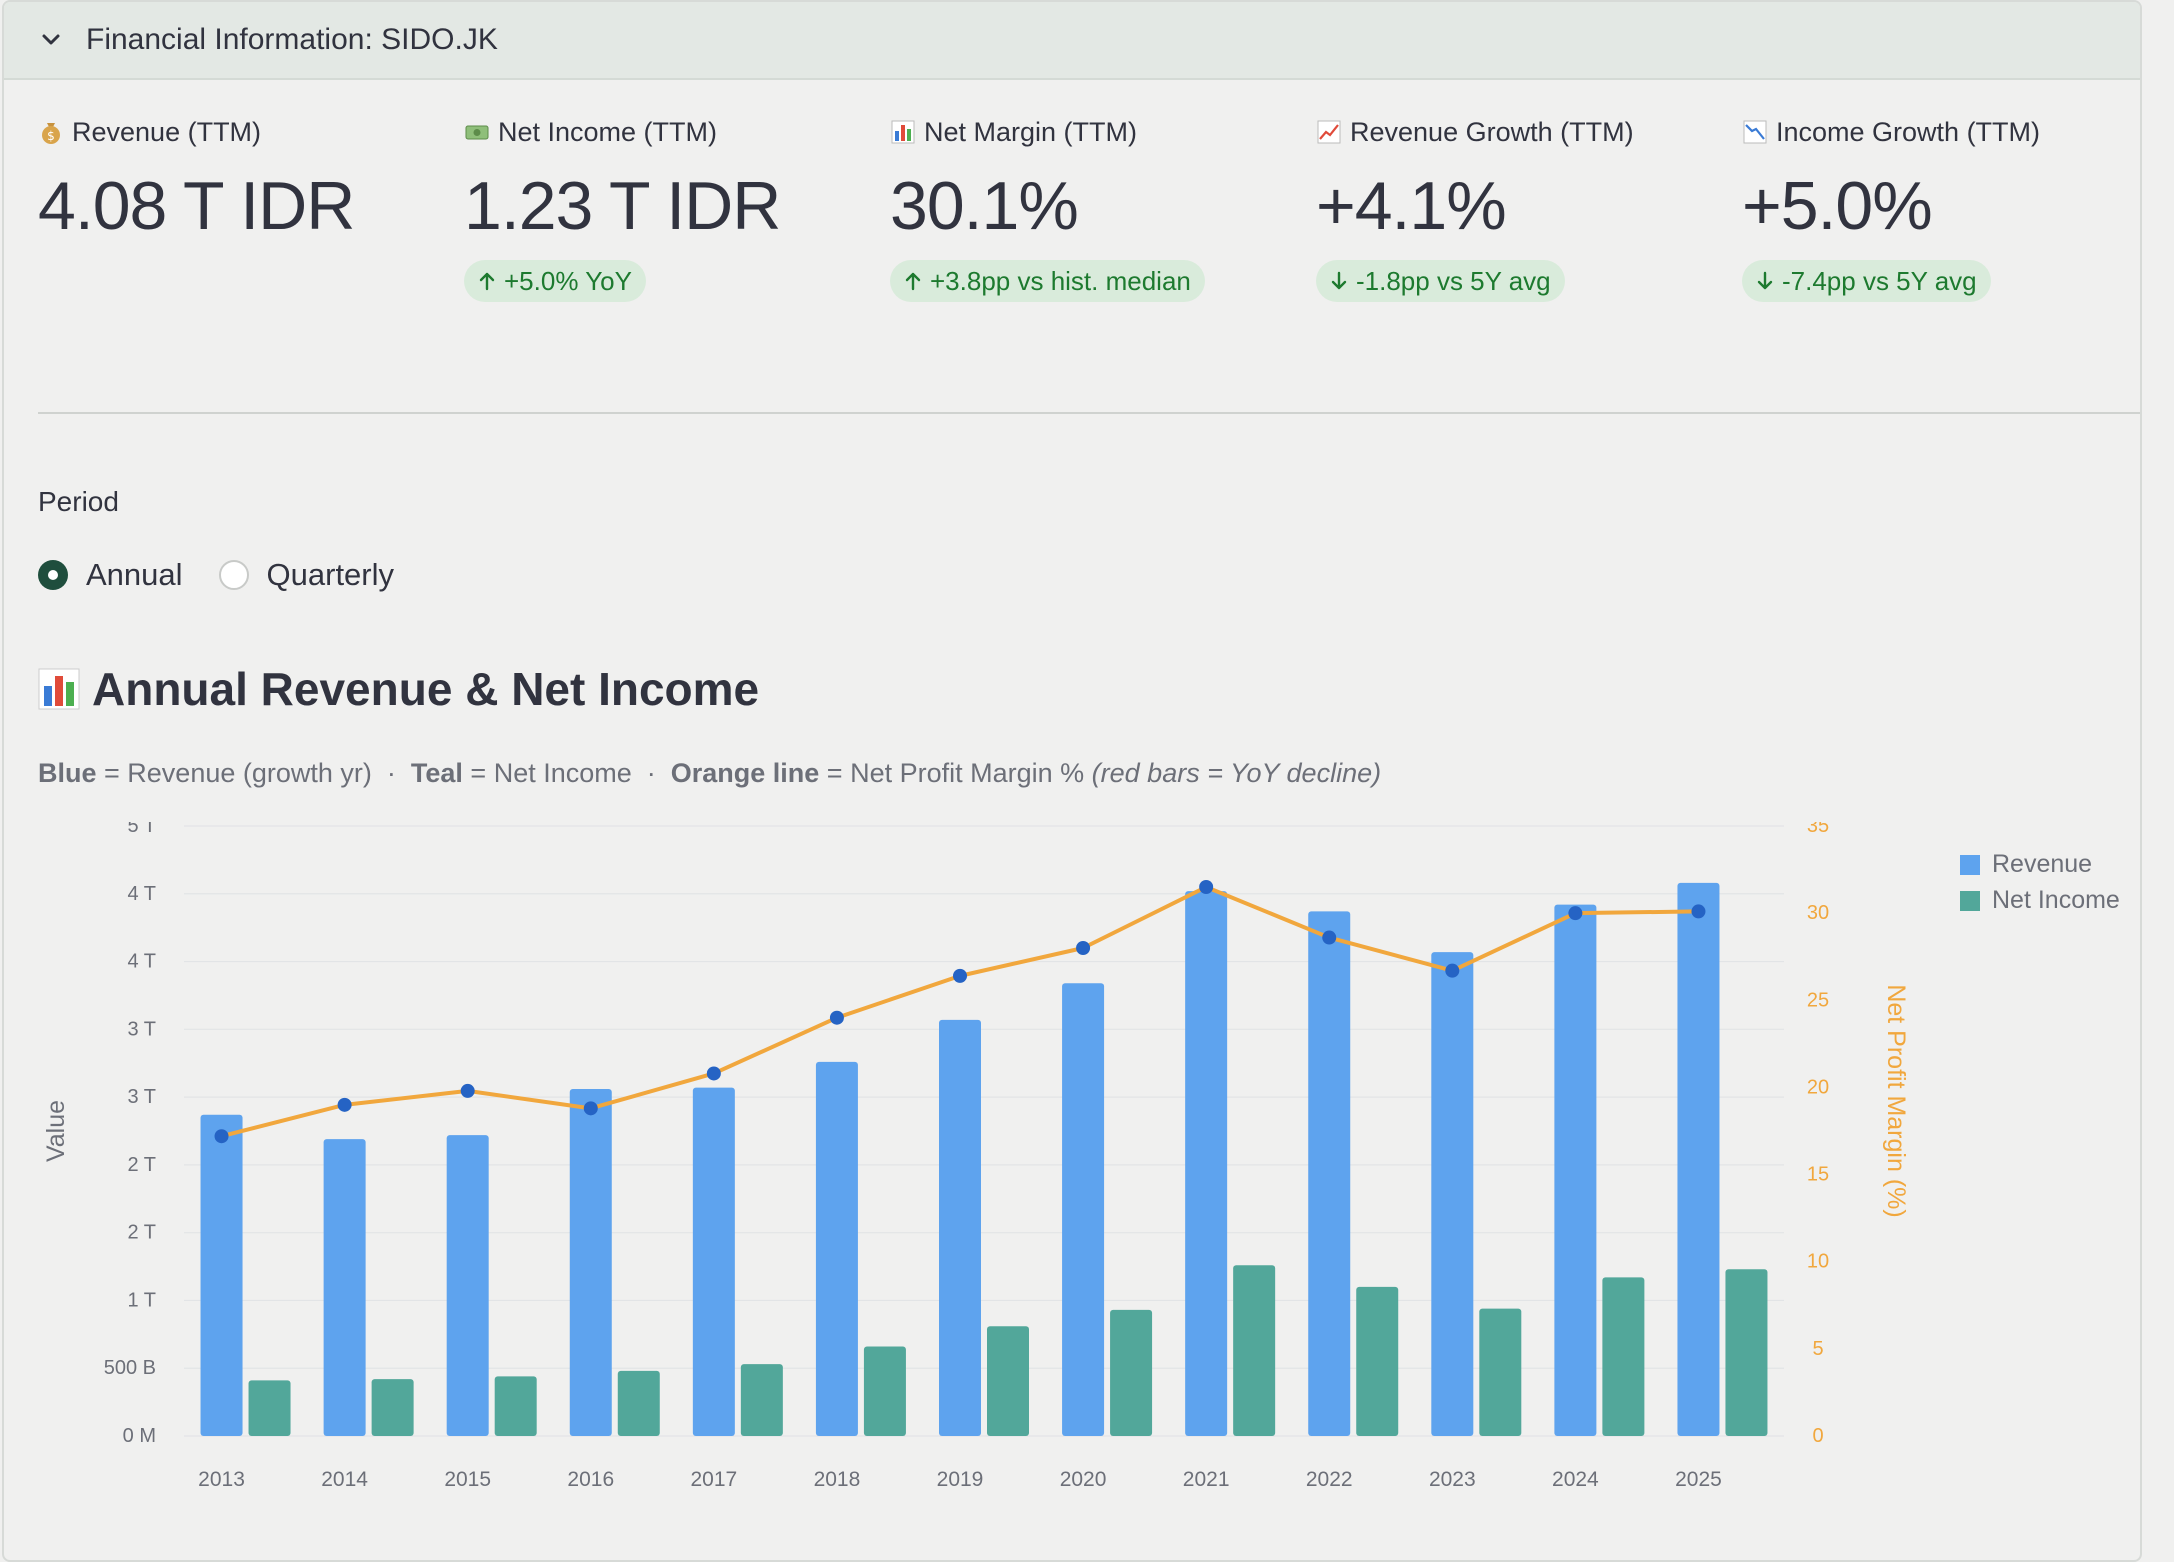 This screenshot has width=2174, height=1562. Describe the element at coordinates (1755, 132) in the screenshot. I see `chart-decreasing-icon` at that location.